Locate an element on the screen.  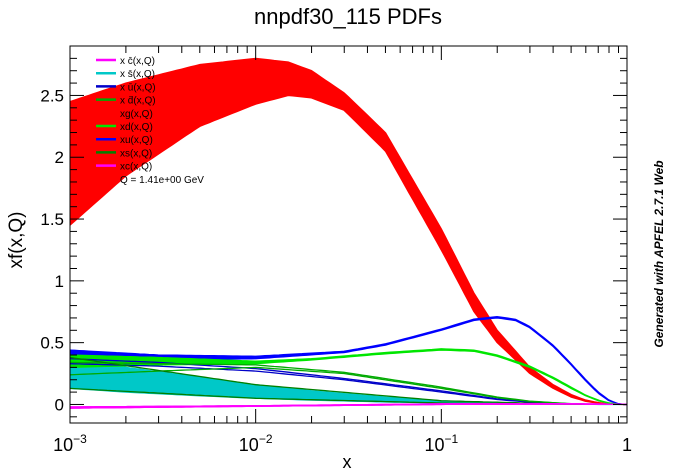
upper-line-xd-x-q is located at coordinates (348, 377).